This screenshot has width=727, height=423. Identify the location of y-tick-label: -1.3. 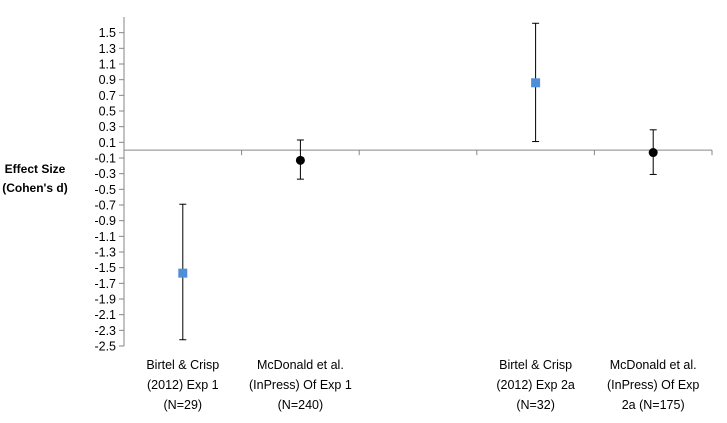
(105, 253).